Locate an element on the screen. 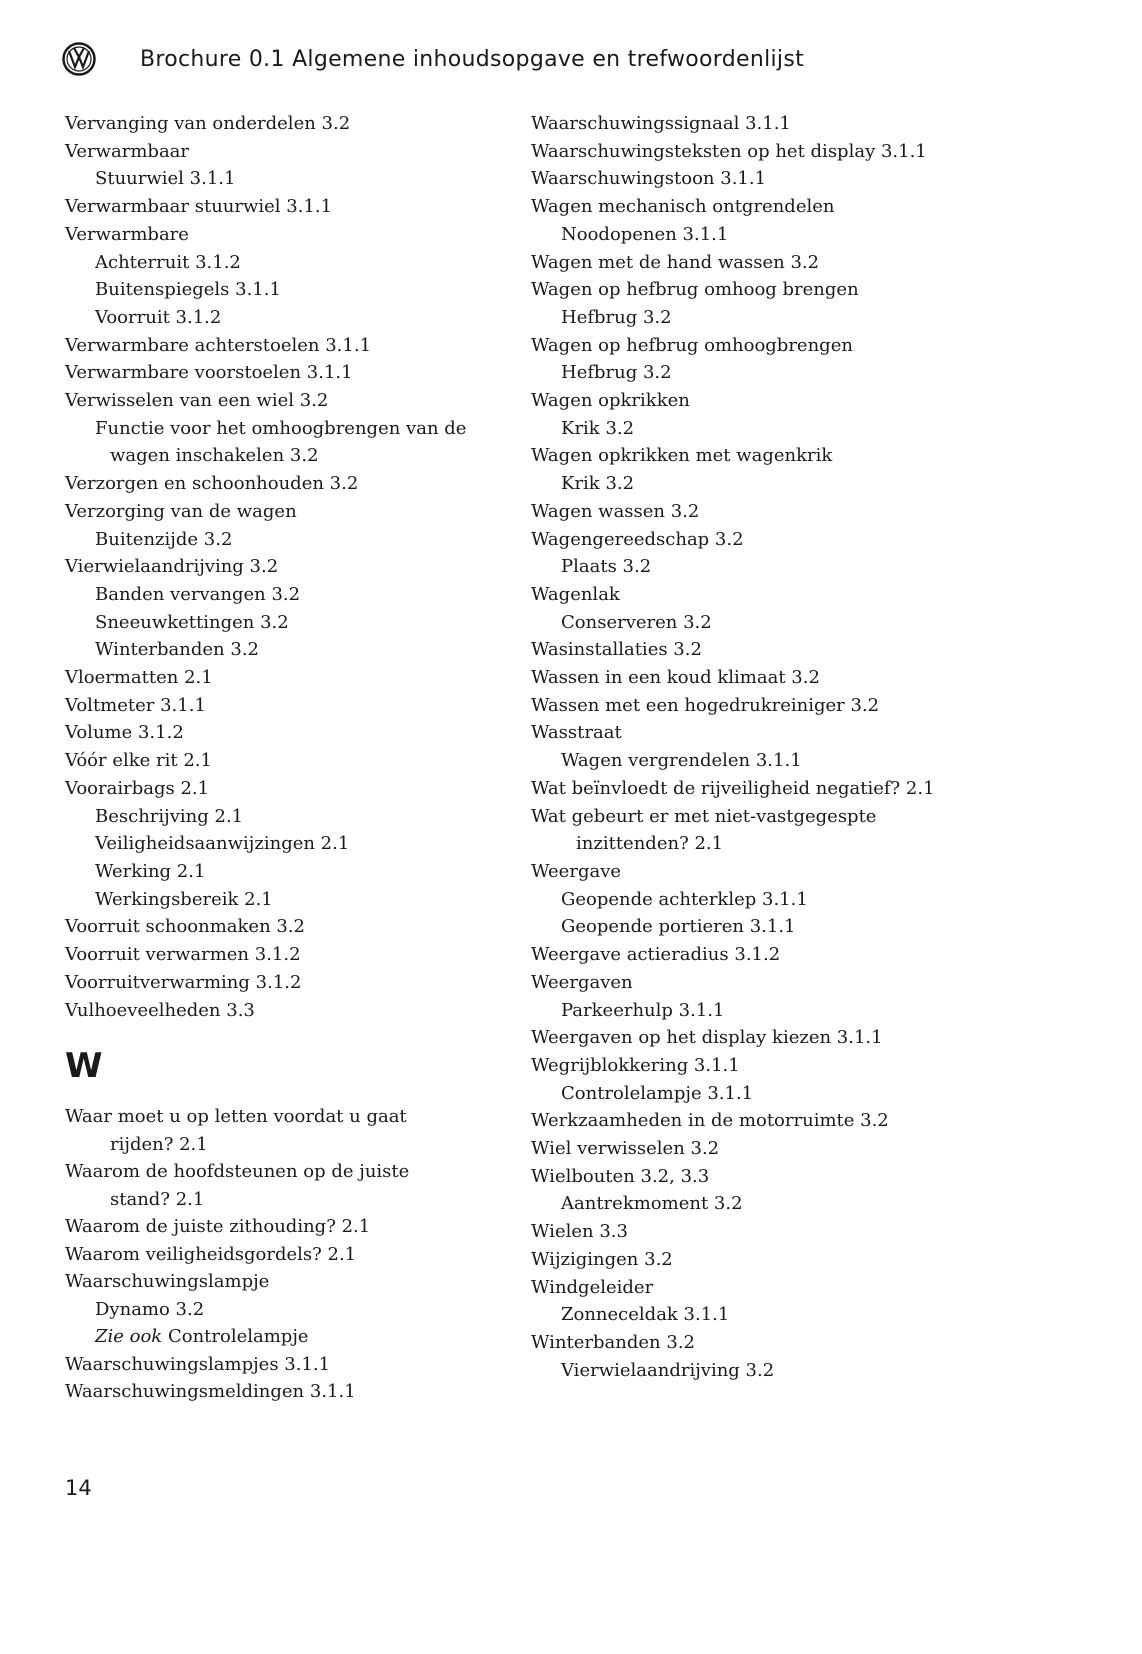 The image size is (1142, 1654). index-subentry: Wagen vergrendelen 3.1.1 is located at coordinates (733, 761).